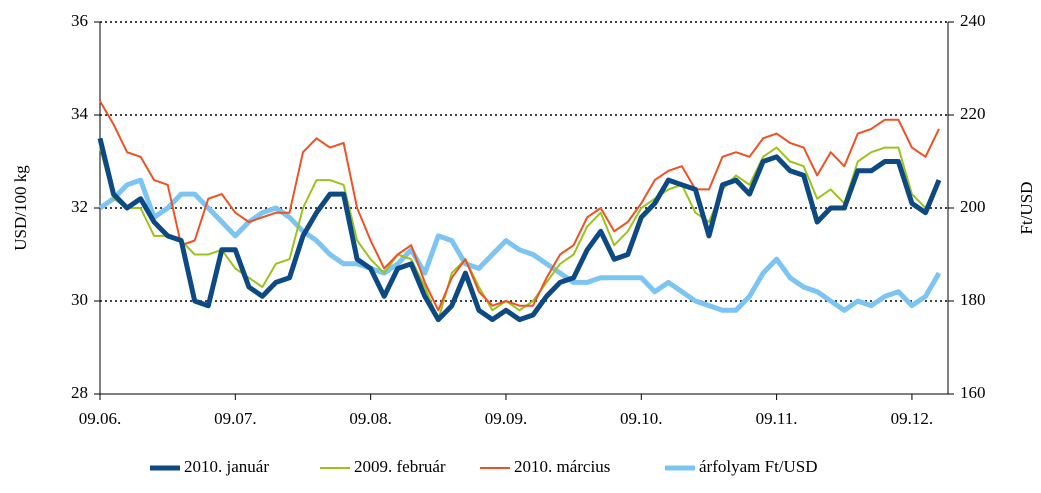 Image resolution: width=1041 pixels, height=493 pixels. Describe the element at coordinates (506, 418) in the screenshot. I see `x-tick-label: 09.09.` at that location.